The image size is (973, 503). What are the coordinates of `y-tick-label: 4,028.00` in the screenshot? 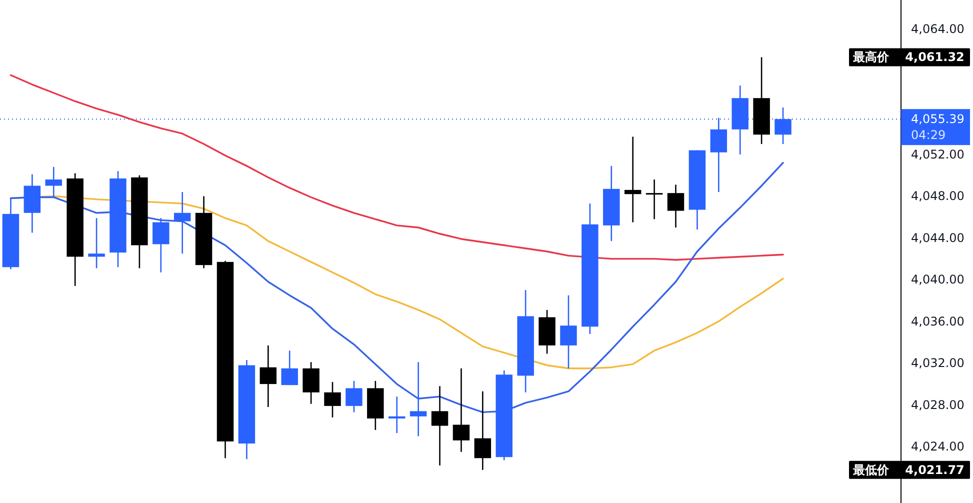 It's located at (937, 405).